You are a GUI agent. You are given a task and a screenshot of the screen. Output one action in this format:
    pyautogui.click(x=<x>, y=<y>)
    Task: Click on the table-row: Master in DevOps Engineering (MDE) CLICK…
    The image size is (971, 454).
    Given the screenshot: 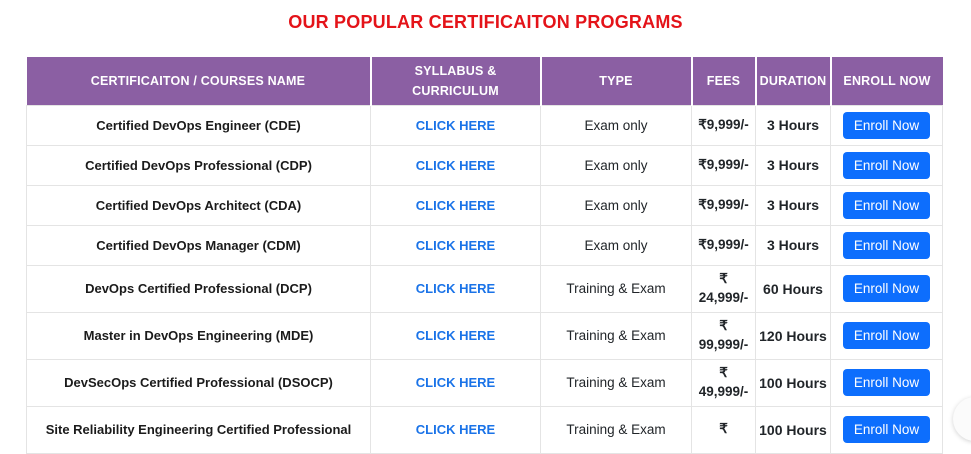 What is the action you would take?
    pyautogui.click(x=484, y=335)
    